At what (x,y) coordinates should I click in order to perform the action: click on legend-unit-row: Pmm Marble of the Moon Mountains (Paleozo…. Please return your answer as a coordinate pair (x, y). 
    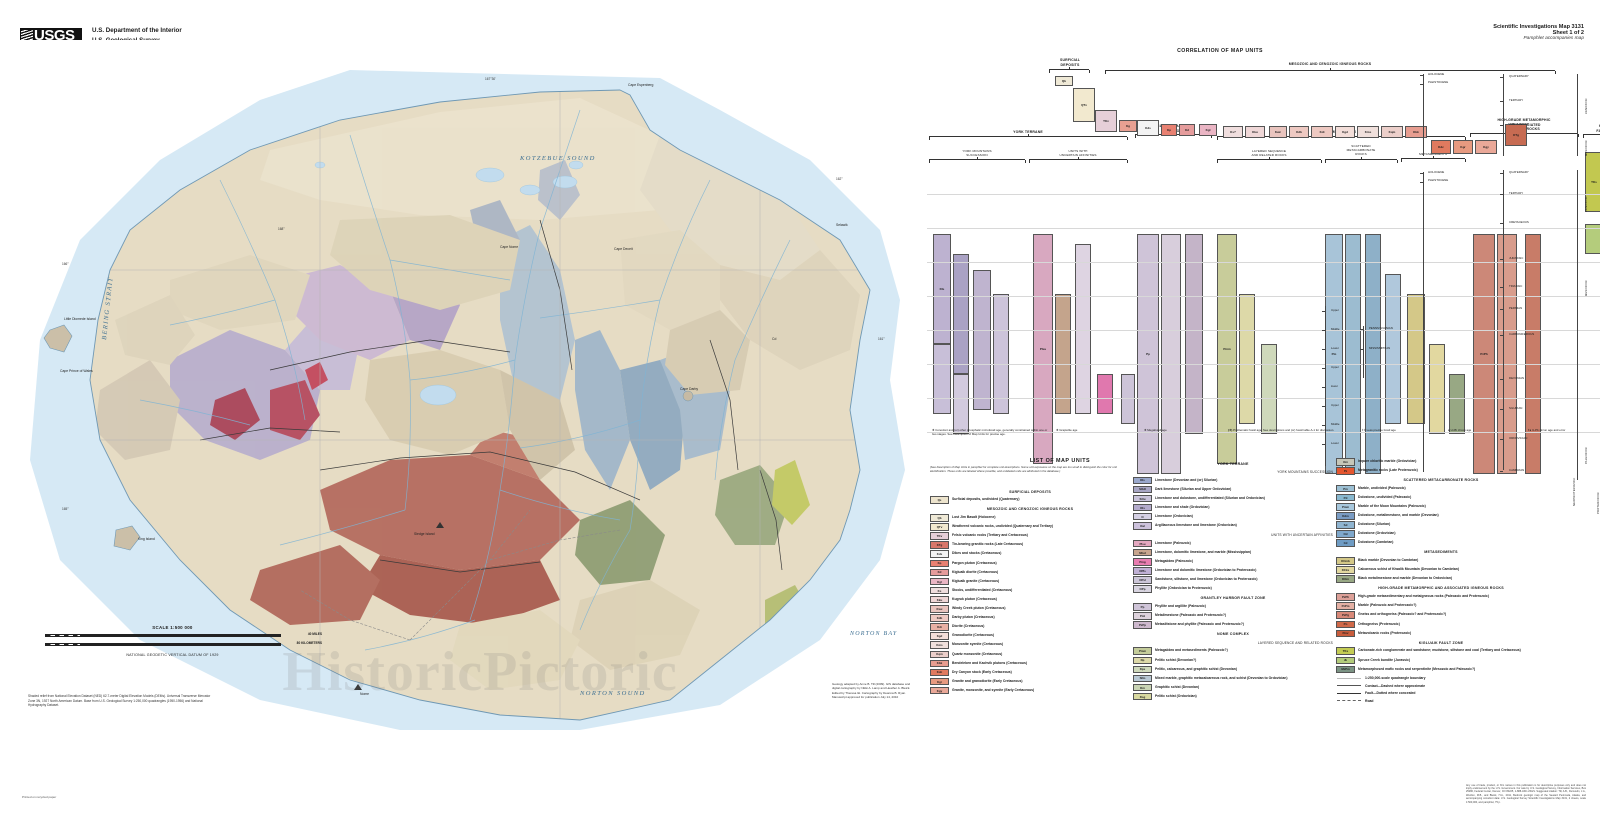
    Looking at the image, I should click on (1441, 507).